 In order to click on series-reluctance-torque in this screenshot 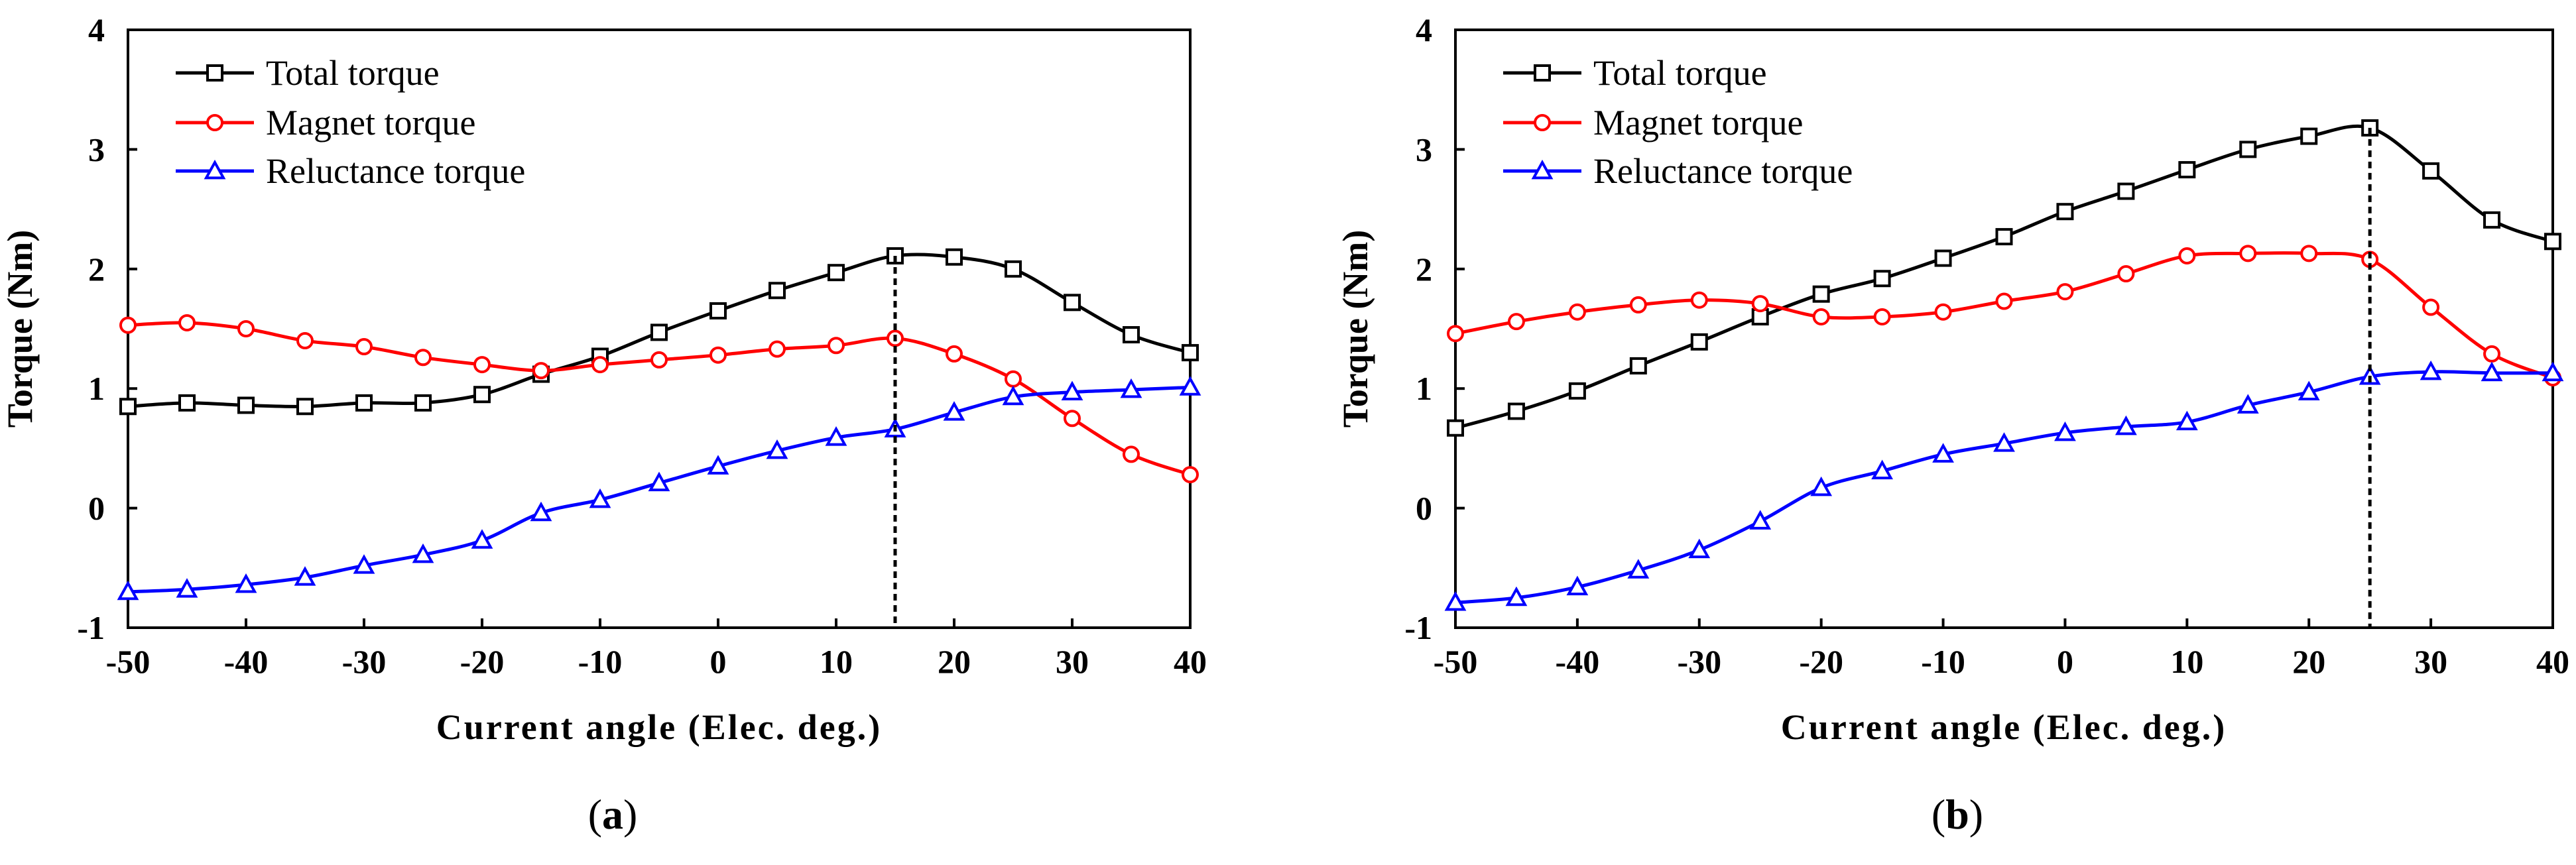, I will do `click(659, 489)`.